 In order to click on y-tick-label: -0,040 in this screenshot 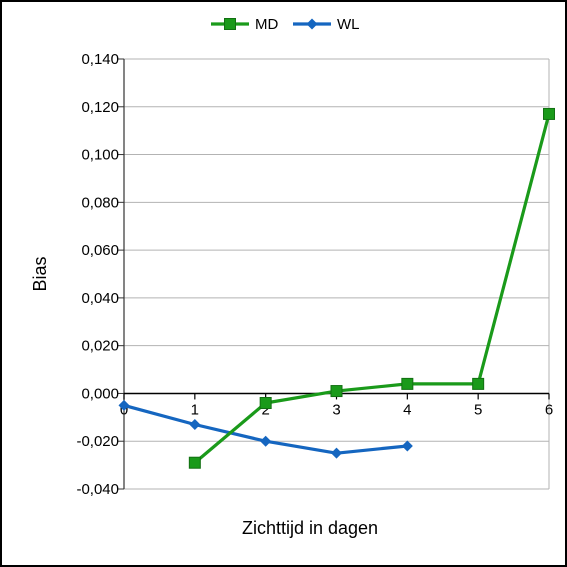, I will do `click(97, 489)`.